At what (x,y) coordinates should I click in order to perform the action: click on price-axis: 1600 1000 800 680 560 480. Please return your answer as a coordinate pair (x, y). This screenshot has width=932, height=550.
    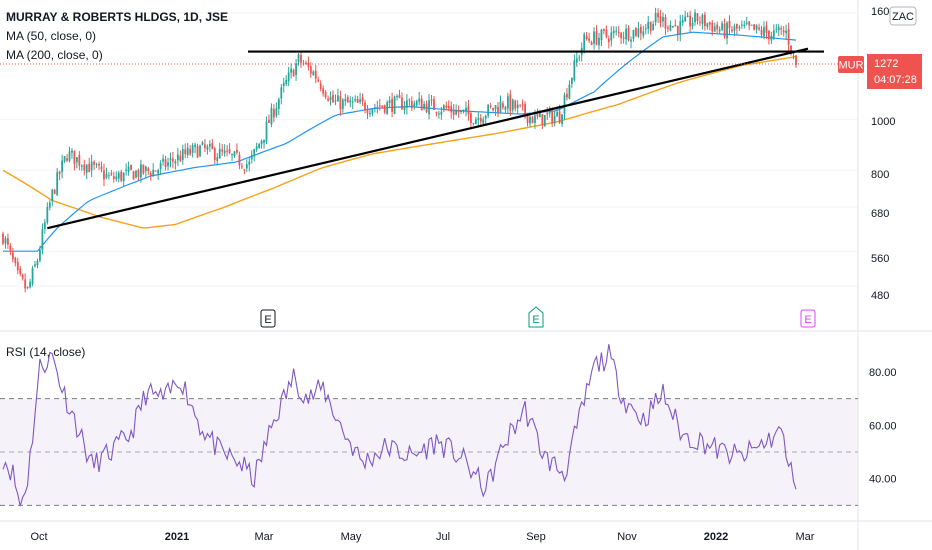
    Looking at the image, I should click on (883, 154).